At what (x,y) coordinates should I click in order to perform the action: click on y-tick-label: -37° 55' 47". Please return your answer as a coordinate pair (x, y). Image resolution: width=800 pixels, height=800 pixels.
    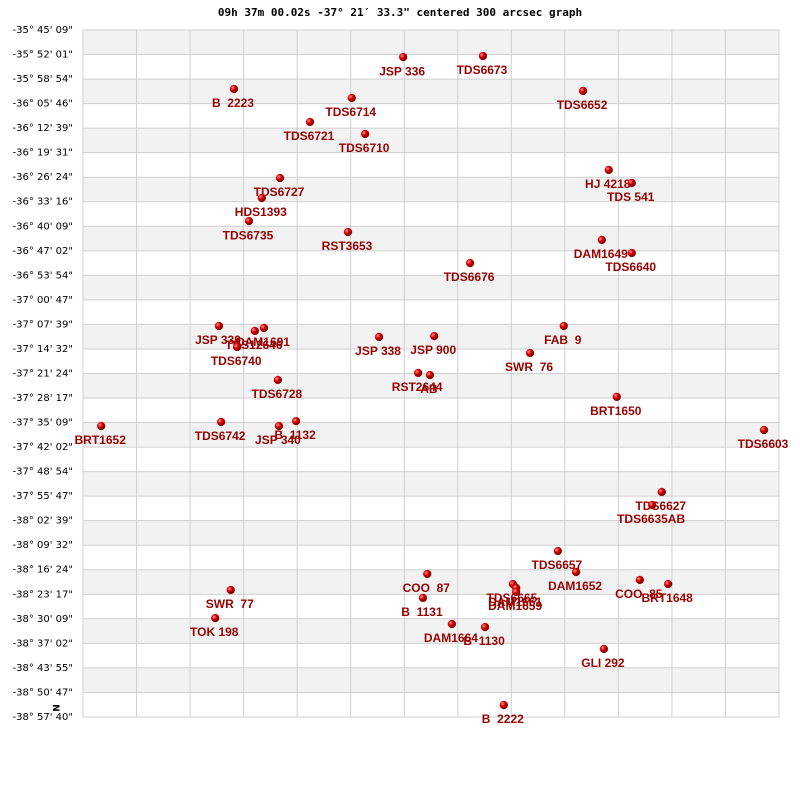
    Looking at the image, I should click on (43, 496).